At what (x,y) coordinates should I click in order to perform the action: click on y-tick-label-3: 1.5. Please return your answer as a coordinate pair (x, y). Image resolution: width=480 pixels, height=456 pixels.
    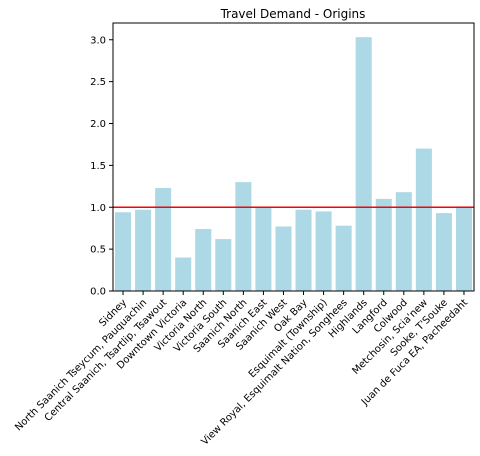
    Looking at the image, I should click on (98, 166).